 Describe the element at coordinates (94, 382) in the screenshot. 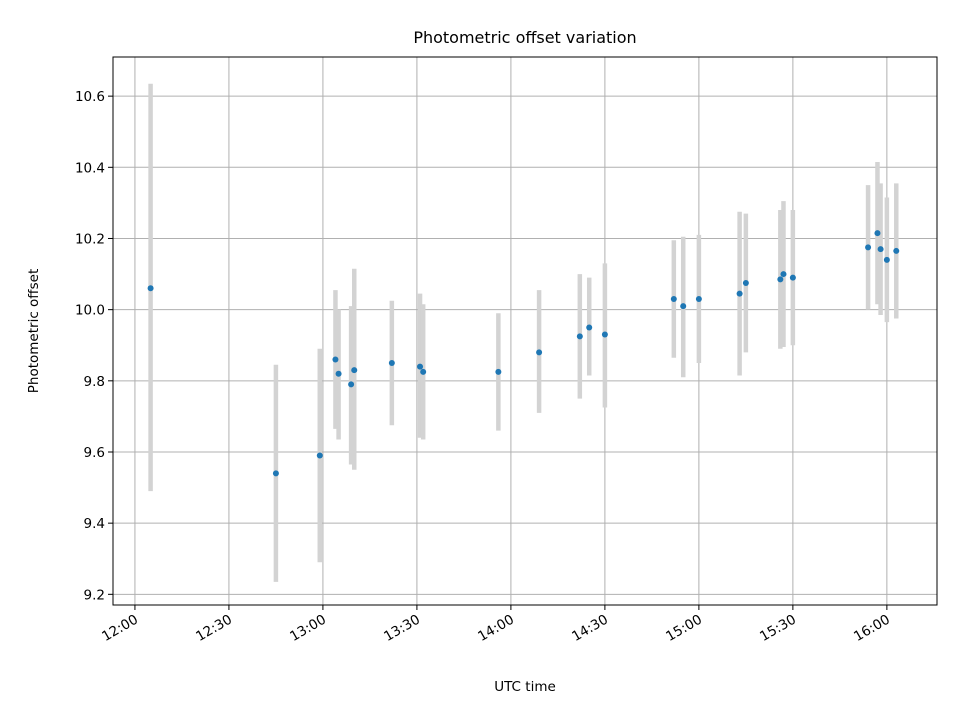

I see `y-tick-label: 9.8` at that location.